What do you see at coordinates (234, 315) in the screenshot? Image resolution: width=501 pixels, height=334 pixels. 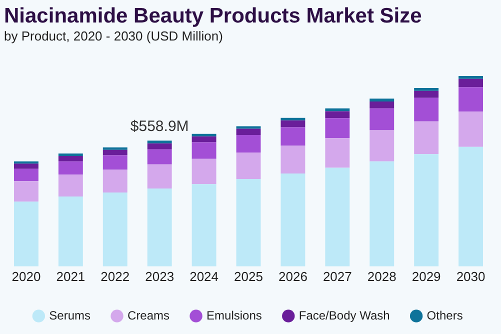 I see `legend-label: Emulsions` at bounding box center [234, 315].